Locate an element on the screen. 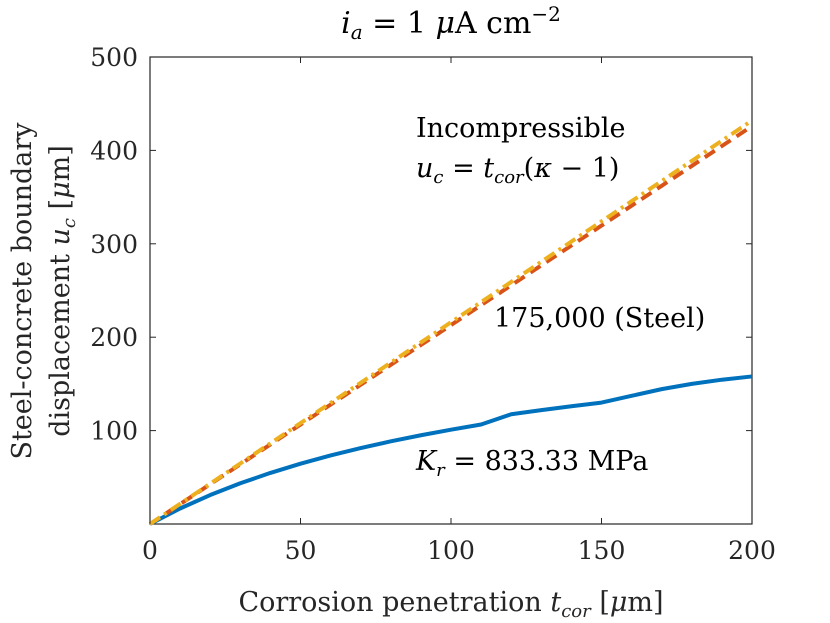 The height and width of the screenshot is (623, 830). y-tick-label: 400 is located at coordinates (114, 150).